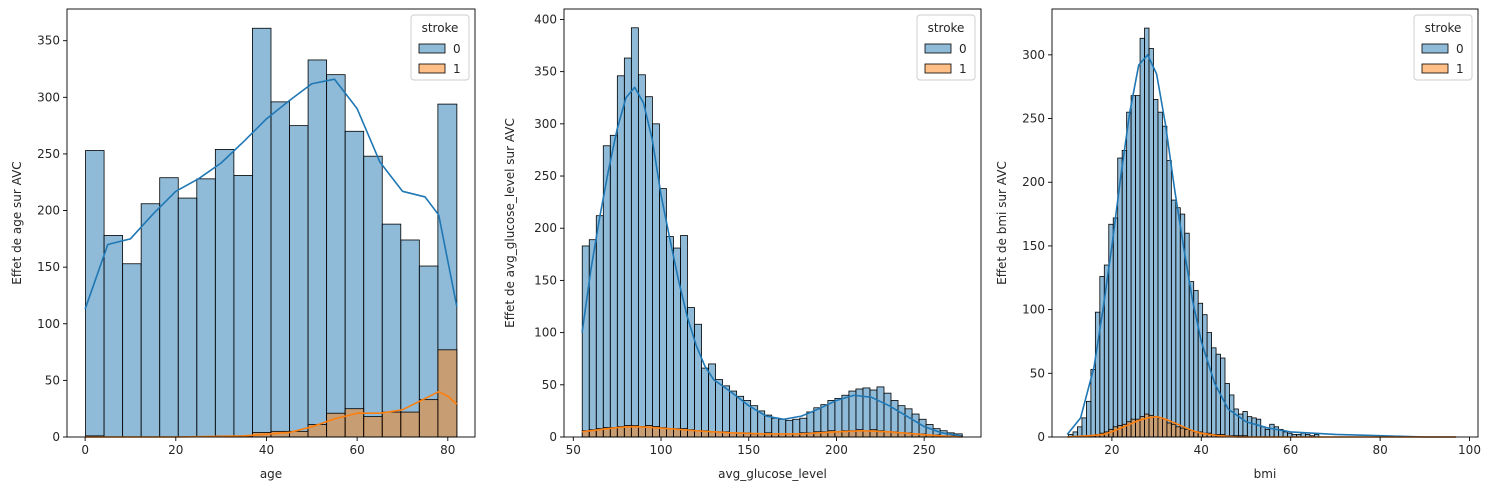  Describe the element at coordinates (1379, 450) in the screenshot. I see `x-tick-label: 80` at that location.